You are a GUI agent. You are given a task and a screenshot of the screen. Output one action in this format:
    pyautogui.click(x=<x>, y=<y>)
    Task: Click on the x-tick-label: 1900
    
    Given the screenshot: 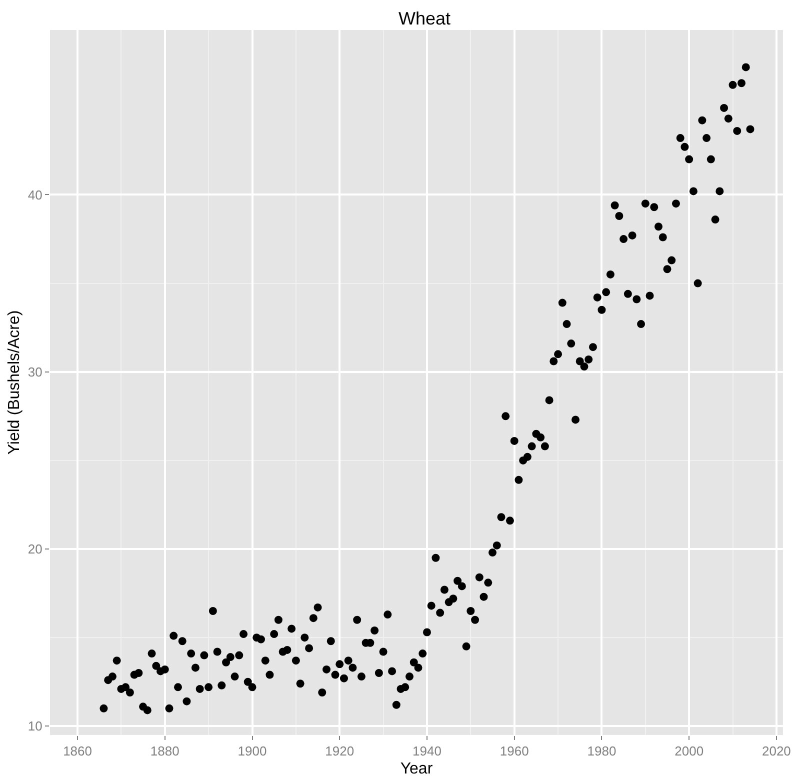 What is the action you would take?
    pyautogui.click(x=252, y=751)
    